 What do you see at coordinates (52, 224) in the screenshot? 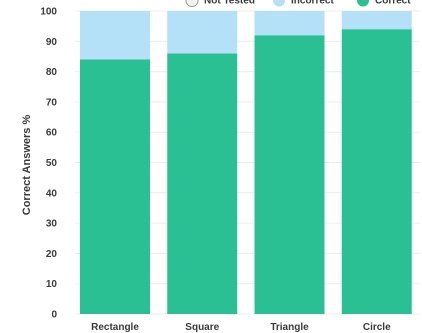
I see `y-tick-label: 30` at bounding box center [52, 224].